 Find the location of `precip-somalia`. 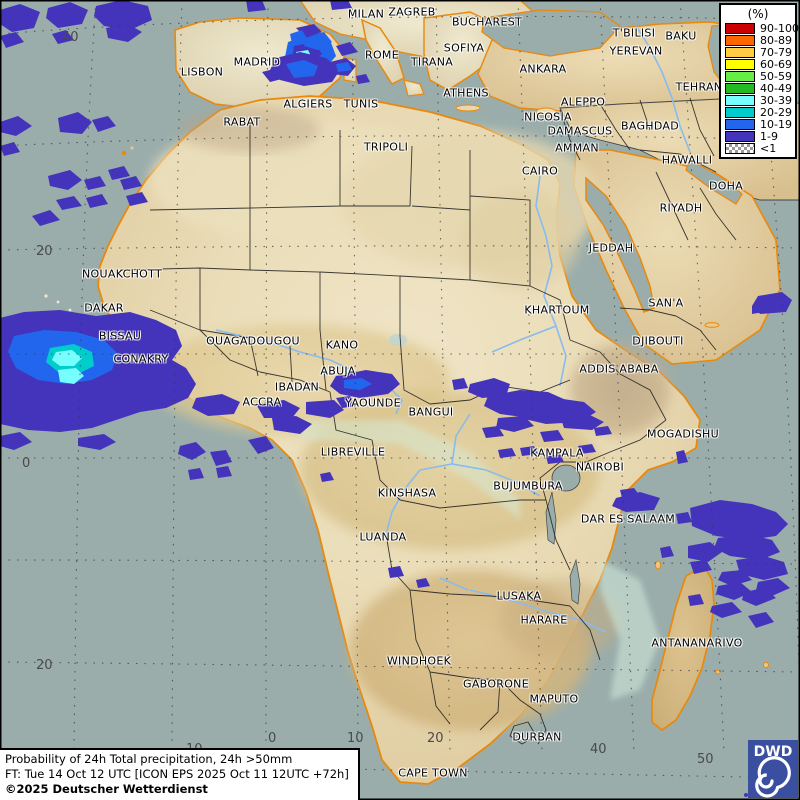

precip-somalia is located at coordinates (682, 457).